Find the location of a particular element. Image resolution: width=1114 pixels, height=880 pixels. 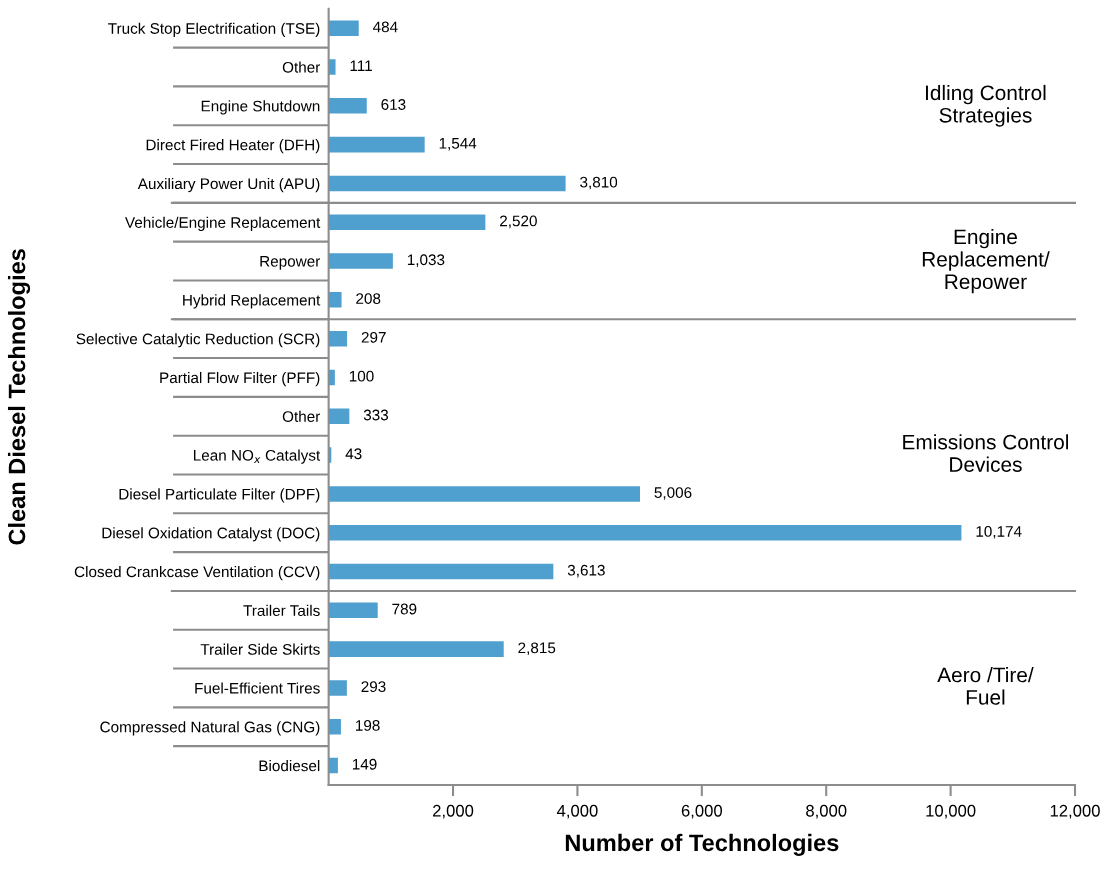

y-tick-label: Trailer Side Skirts is located at coordinates (260, 649).